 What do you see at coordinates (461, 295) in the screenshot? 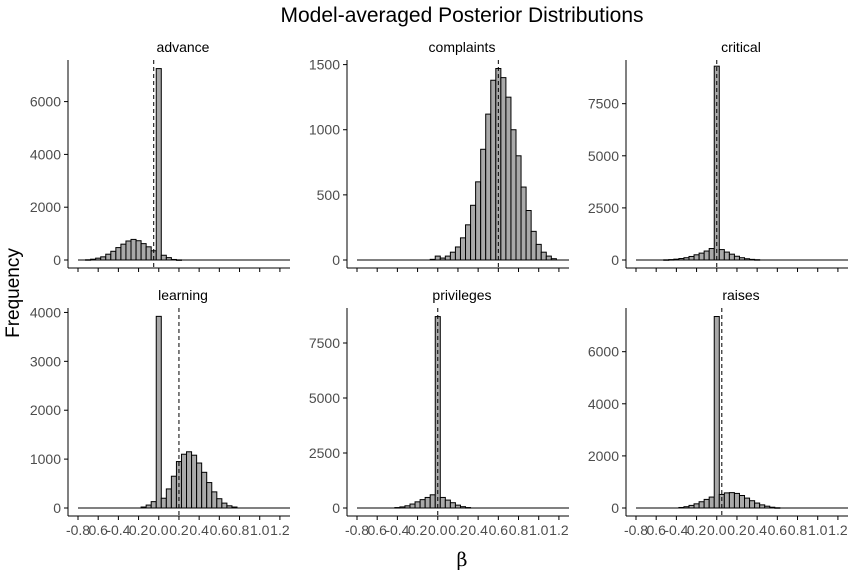
I see `panel-label: privileges` at bounding box center [461, 295].